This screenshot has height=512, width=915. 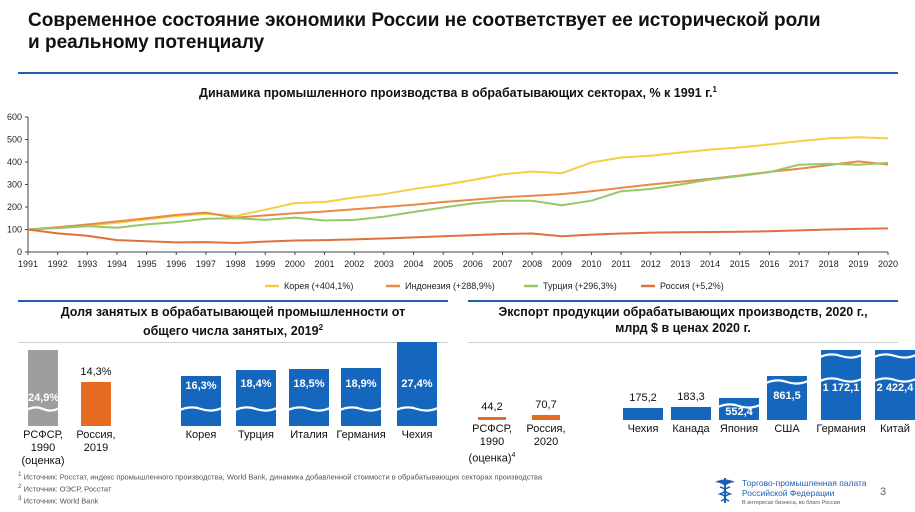 What do you see at coordinates (739, 399) in the screenshot?
I see `bar-cap` at bounding box center [739, 399].